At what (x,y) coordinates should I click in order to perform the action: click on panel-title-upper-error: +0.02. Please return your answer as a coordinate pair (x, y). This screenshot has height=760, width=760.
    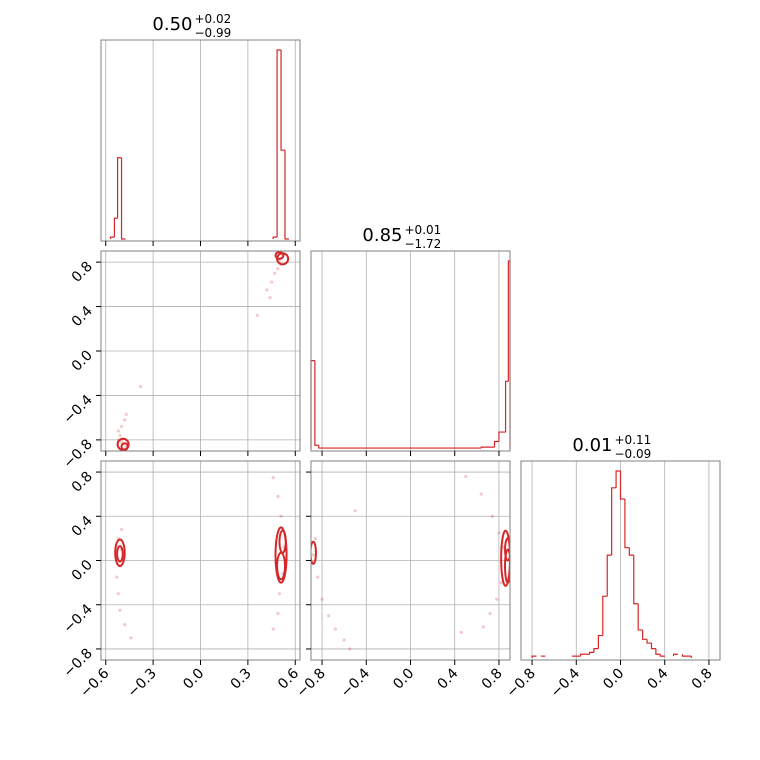
    Looking at the image, I should click on (213, 19).